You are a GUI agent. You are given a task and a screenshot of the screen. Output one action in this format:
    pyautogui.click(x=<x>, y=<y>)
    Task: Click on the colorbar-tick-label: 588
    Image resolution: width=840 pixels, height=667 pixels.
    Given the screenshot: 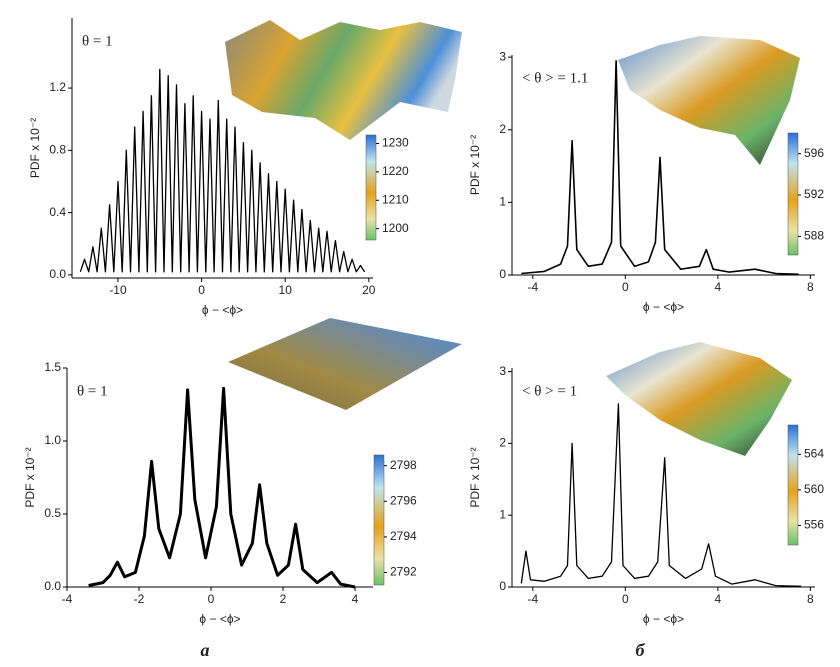 What is the action you would take?
    pyautogui.click(x=814, y=236)
    